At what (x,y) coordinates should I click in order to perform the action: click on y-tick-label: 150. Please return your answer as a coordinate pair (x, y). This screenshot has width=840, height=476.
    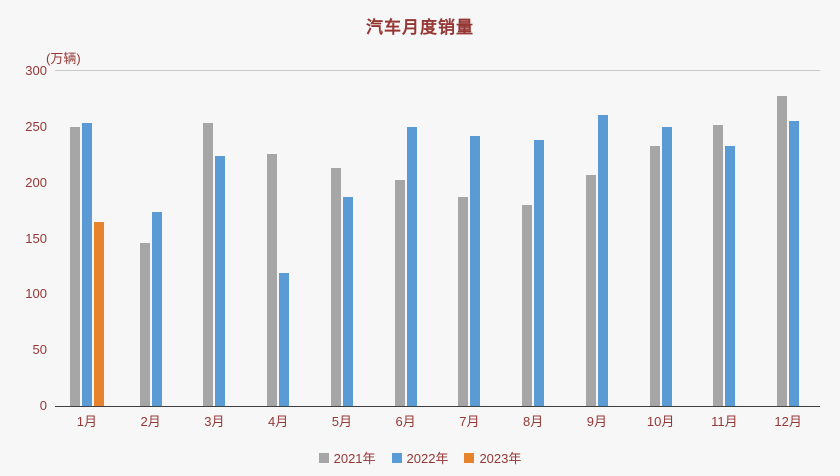
    Looking at the image, I should click on (36, 238).